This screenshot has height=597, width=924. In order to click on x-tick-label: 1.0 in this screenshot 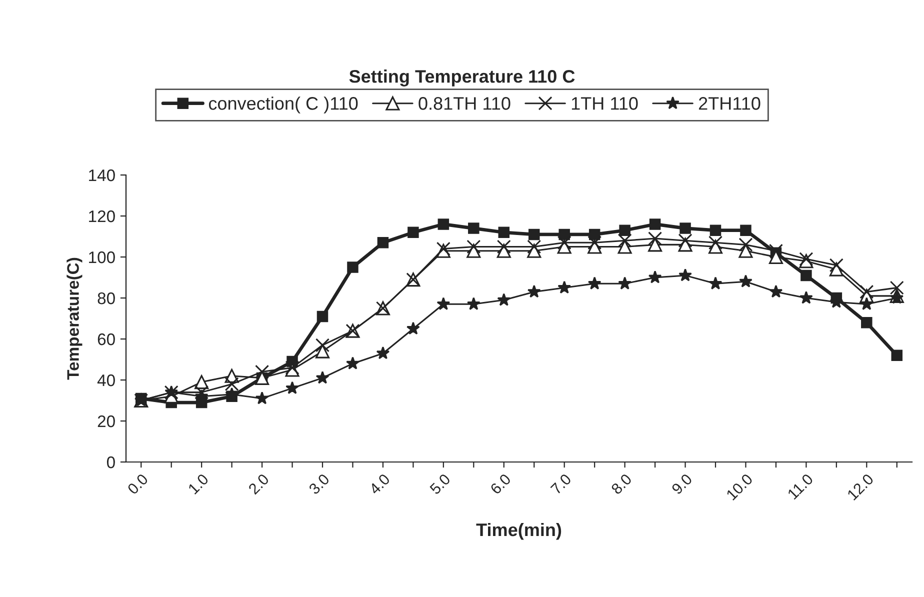, I will do `click(199, 484)`.